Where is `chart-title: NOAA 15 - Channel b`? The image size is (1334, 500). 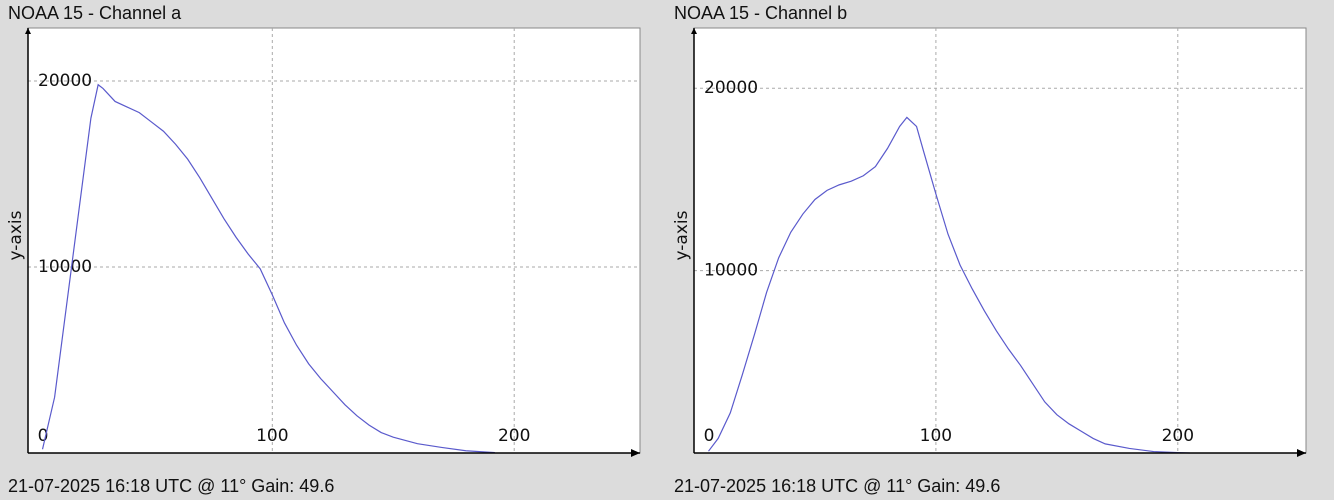
chart-title: NOAA 15 - Channel b is located at coordinates (760, 13).